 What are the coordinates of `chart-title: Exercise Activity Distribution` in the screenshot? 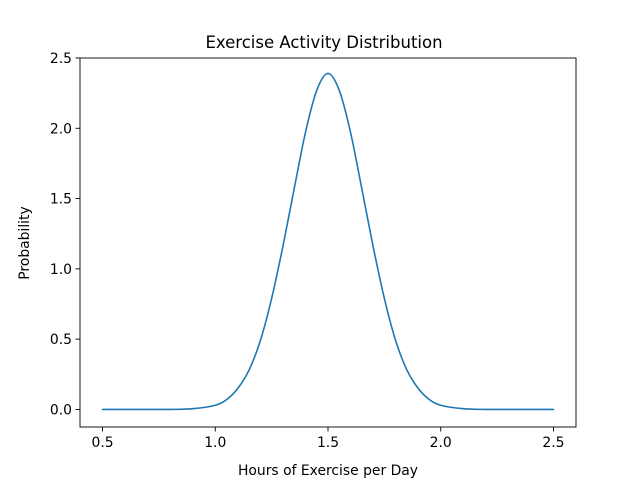 It's located at (323, 42).